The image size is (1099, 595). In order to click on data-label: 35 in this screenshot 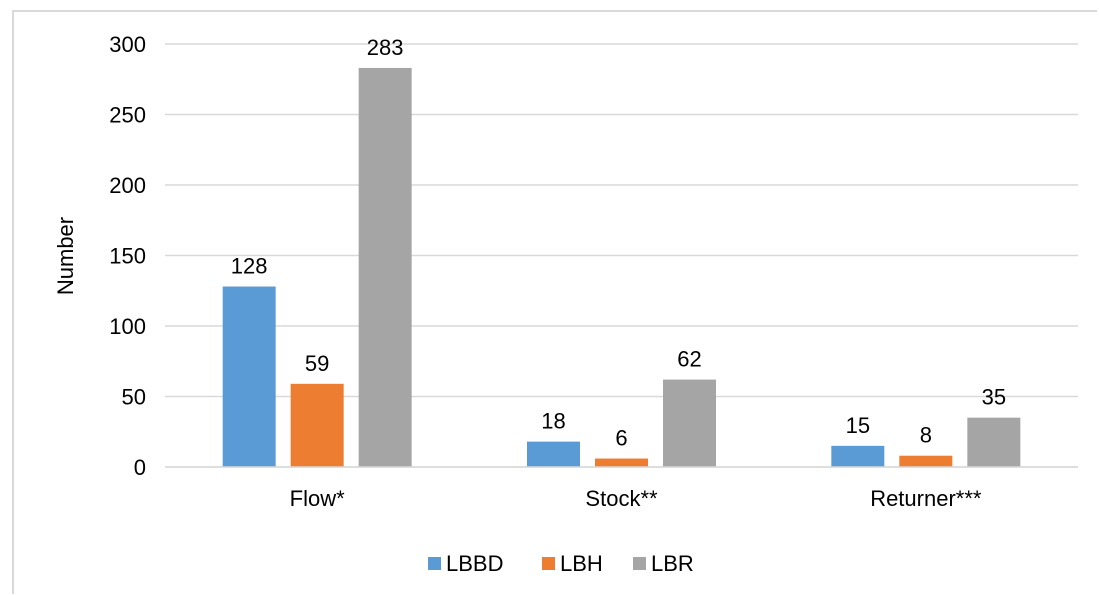, I will do `click(994, 397)`.